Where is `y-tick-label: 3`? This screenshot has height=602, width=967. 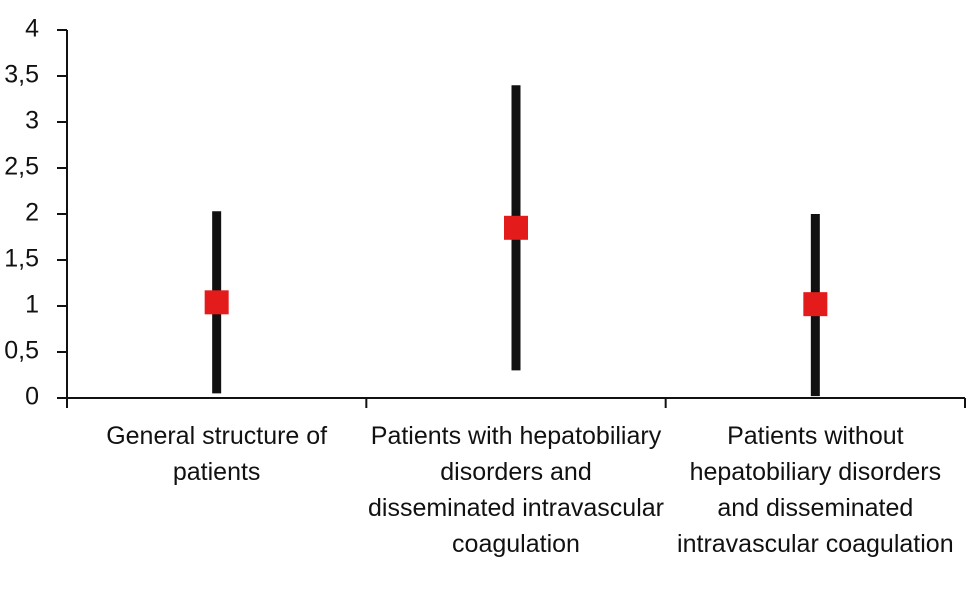 y-tick-label: 3 is located at coordinates (32, 121).